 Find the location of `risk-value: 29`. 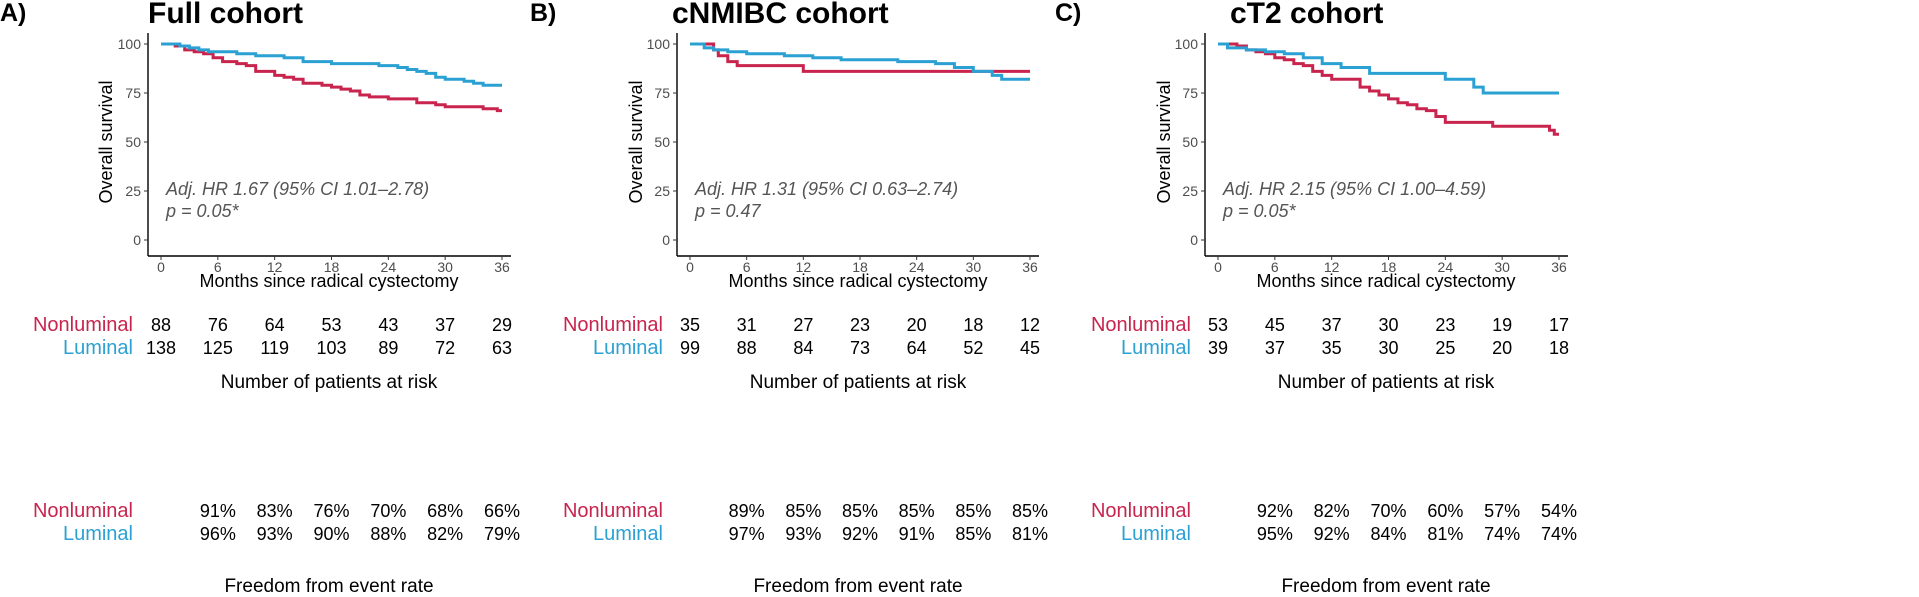

risk-value: 29 is located at coordinates (502, 325).